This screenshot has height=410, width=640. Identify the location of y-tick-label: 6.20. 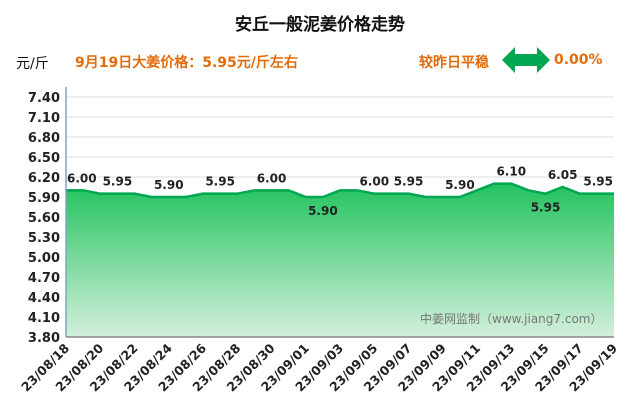
(44, 178).